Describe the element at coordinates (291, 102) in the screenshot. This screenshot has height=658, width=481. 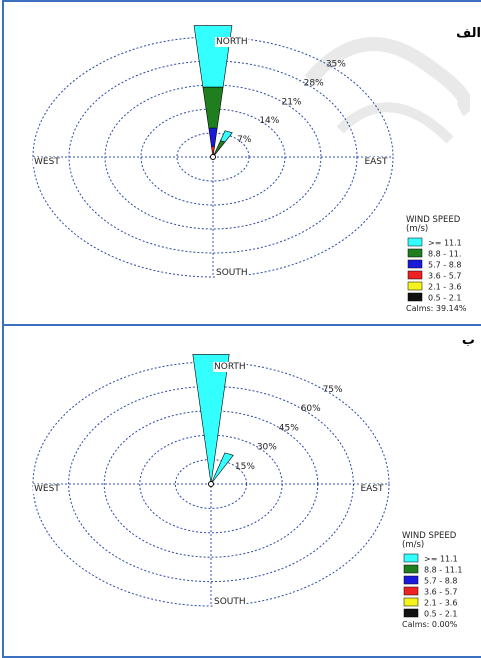
I see `ring-label: 21%` at that location.